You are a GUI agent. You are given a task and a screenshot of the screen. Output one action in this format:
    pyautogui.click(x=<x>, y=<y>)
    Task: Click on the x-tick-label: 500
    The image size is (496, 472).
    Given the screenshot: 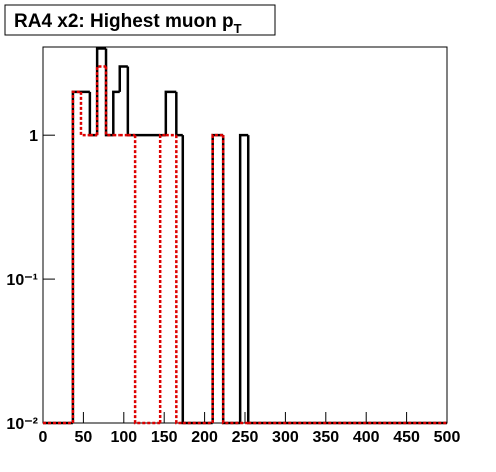 What is the action you would take?
    pyautogui.click(x=447, y=437)
    